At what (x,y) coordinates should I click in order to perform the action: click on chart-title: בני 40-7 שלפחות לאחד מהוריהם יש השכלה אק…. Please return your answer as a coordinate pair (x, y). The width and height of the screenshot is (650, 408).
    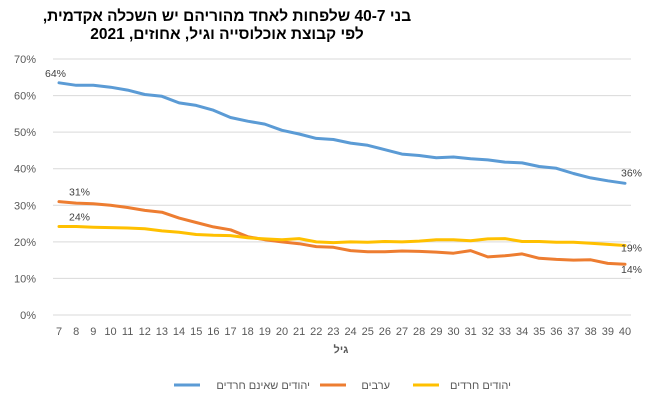
    Looking at the image, I should click on (227, 26).